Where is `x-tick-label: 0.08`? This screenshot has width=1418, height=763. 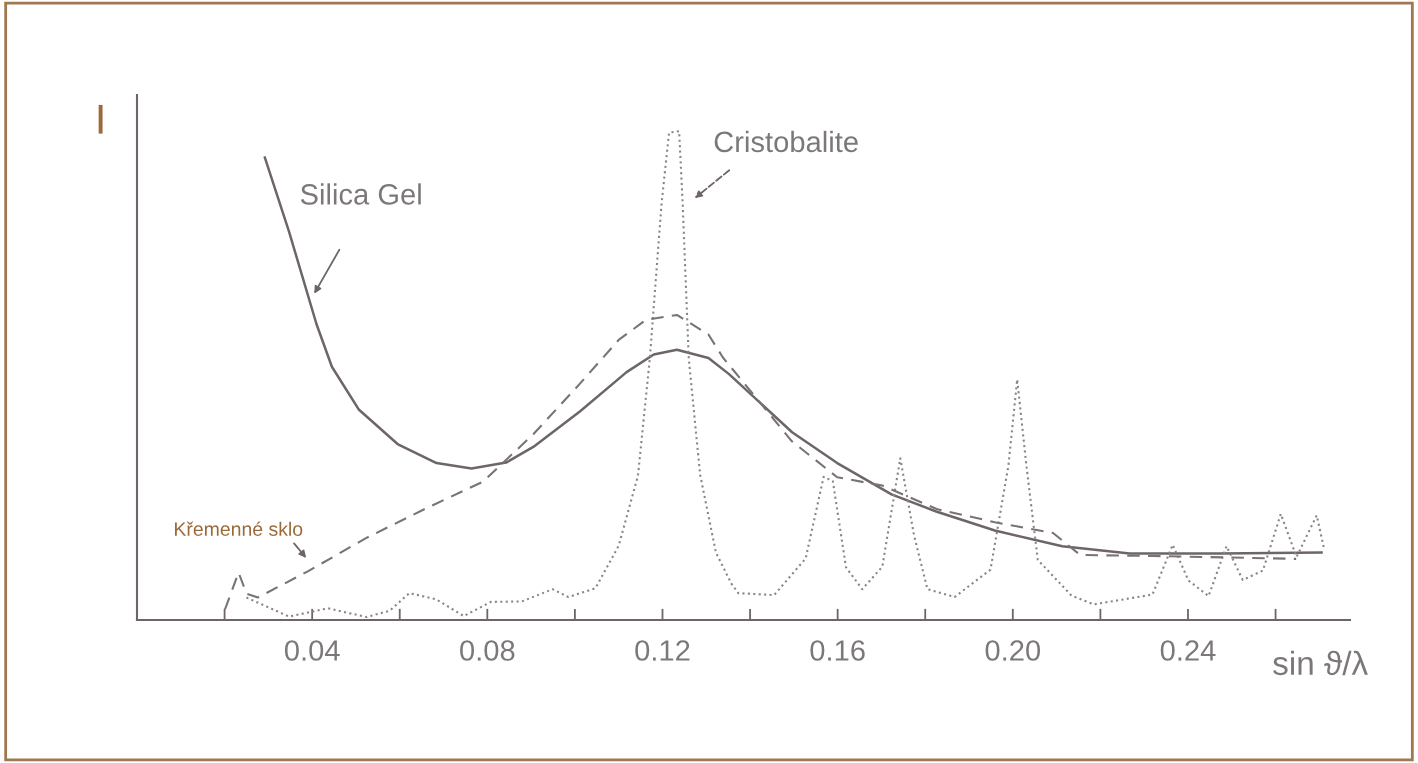 x-tick-label: 0.08 is located at coordinates (487, 650).